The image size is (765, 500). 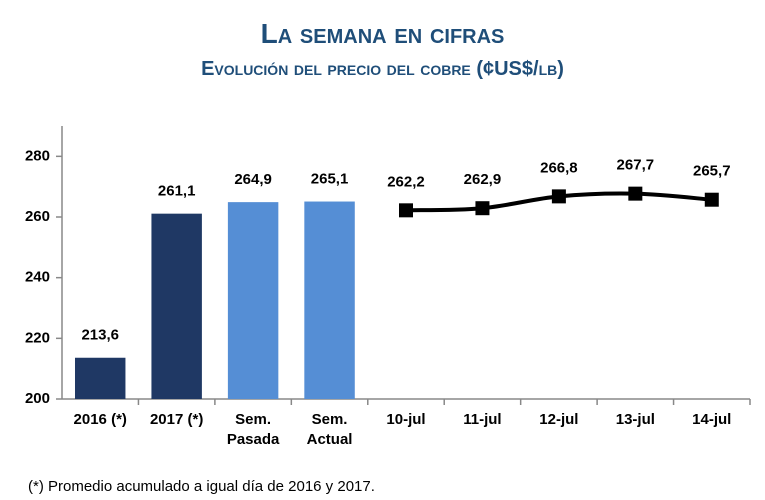 I want to click on data-label: 267,7, so click(x=636, y=165).